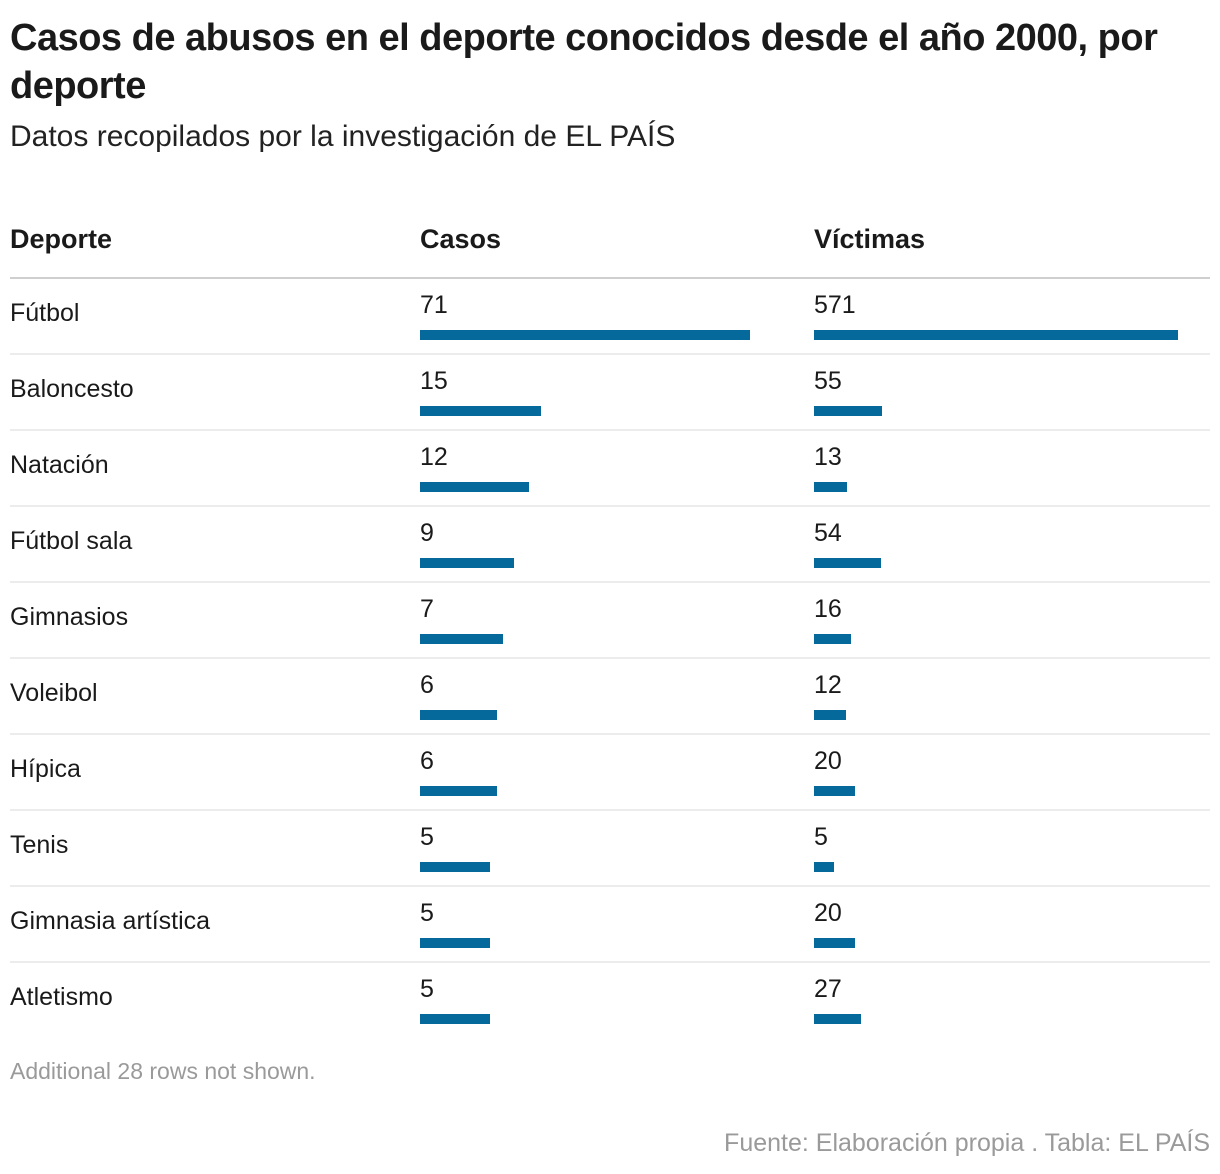  I want to click on victimas-value: 16, so click(828, 609).